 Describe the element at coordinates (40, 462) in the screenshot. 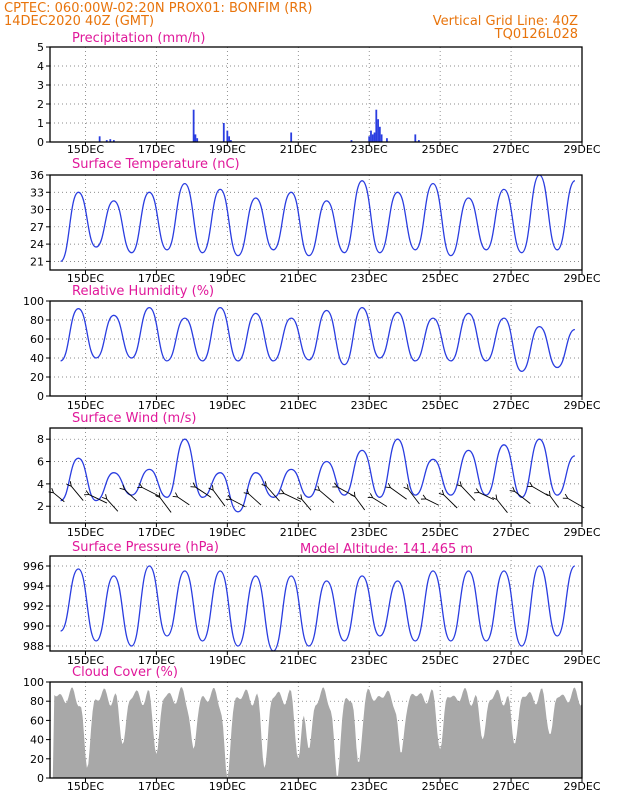

I see `y-tick-label: 6` at that location.